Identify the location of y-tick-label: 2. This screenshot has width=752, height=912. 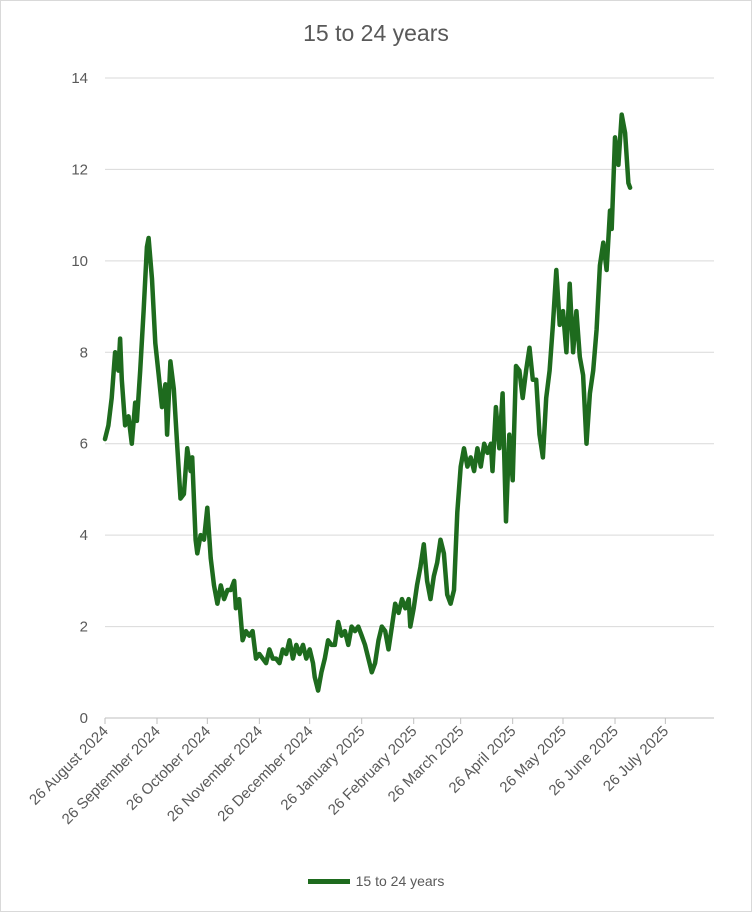
(84, 627).